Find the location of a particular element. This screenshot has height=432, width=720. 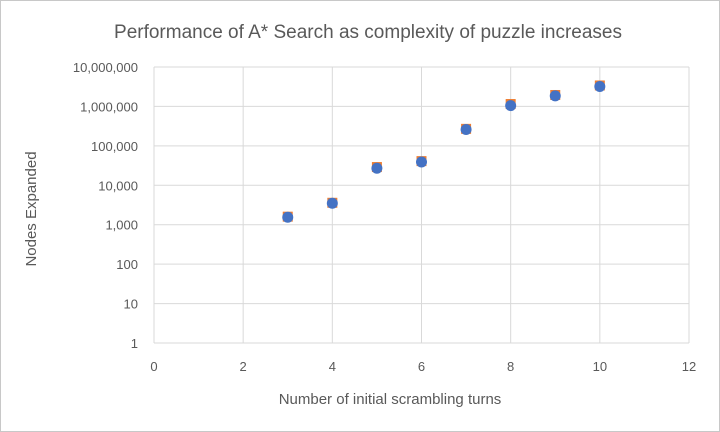

x-tick-label: 10 is located at coordinates (600, 366).